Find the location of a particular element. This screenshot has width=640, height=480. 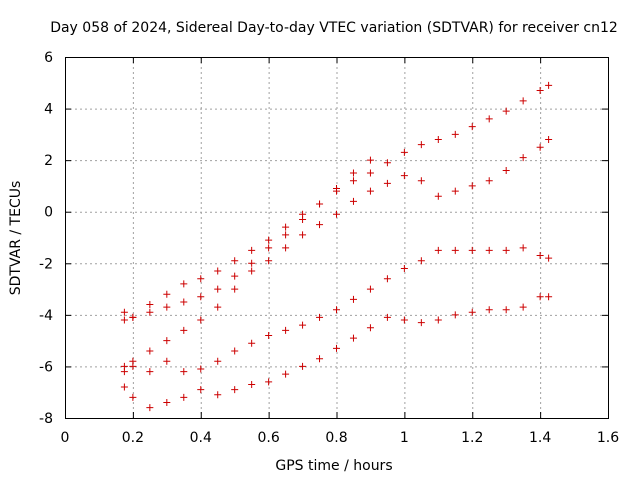

y-tick-label: -6 is located at coordinates (46, 367).